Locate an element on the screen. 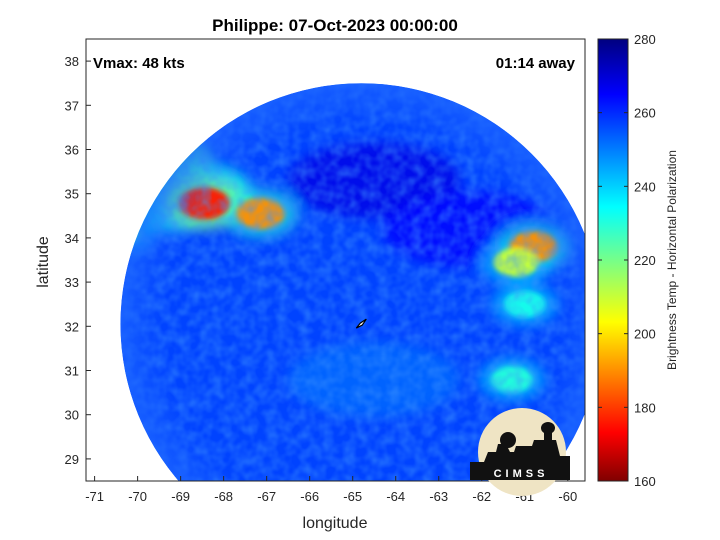 The width and height of the screenshot is (720, 540). colorbar-tick-label: 220 is located at coordinates (645, 260).